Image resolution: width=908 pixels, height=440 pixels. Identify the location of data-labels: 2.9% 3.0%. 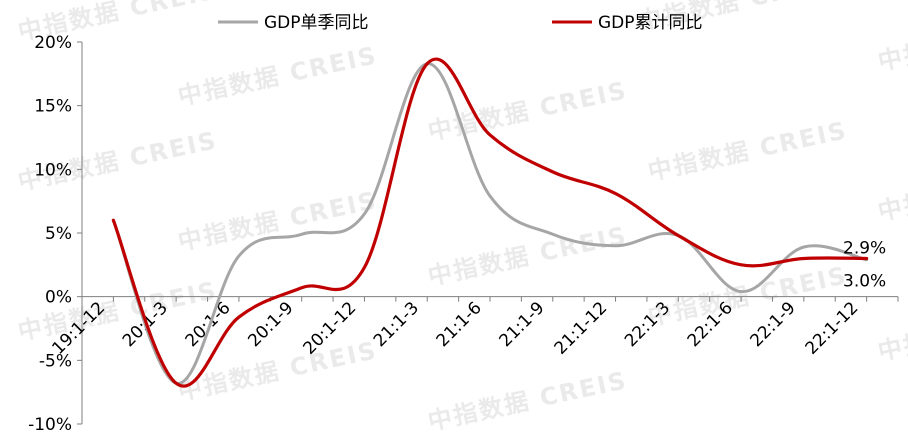
(864, 265).